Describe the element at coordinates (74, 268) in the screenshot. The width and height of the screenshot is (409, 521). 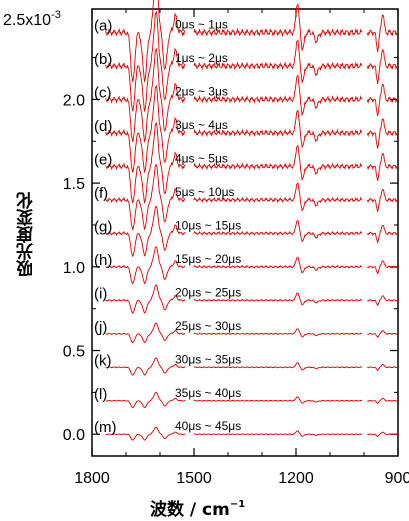
I see `y-tick-label: 1.0` at that location.